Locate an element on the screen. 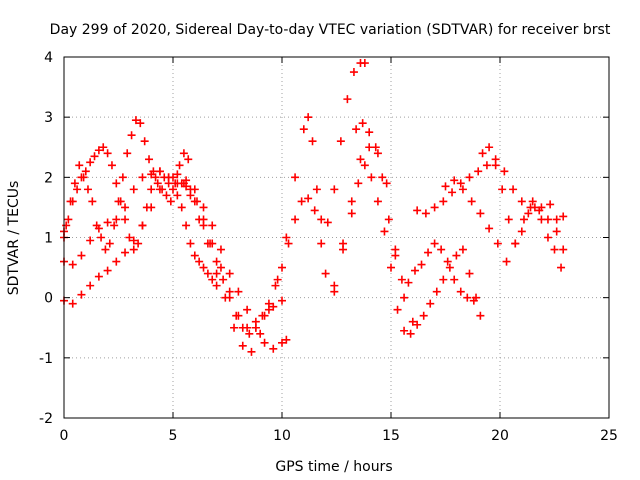 This screenshot has height=480, width=640. y-tick-label: -1 is located at coordinates (46, 359).